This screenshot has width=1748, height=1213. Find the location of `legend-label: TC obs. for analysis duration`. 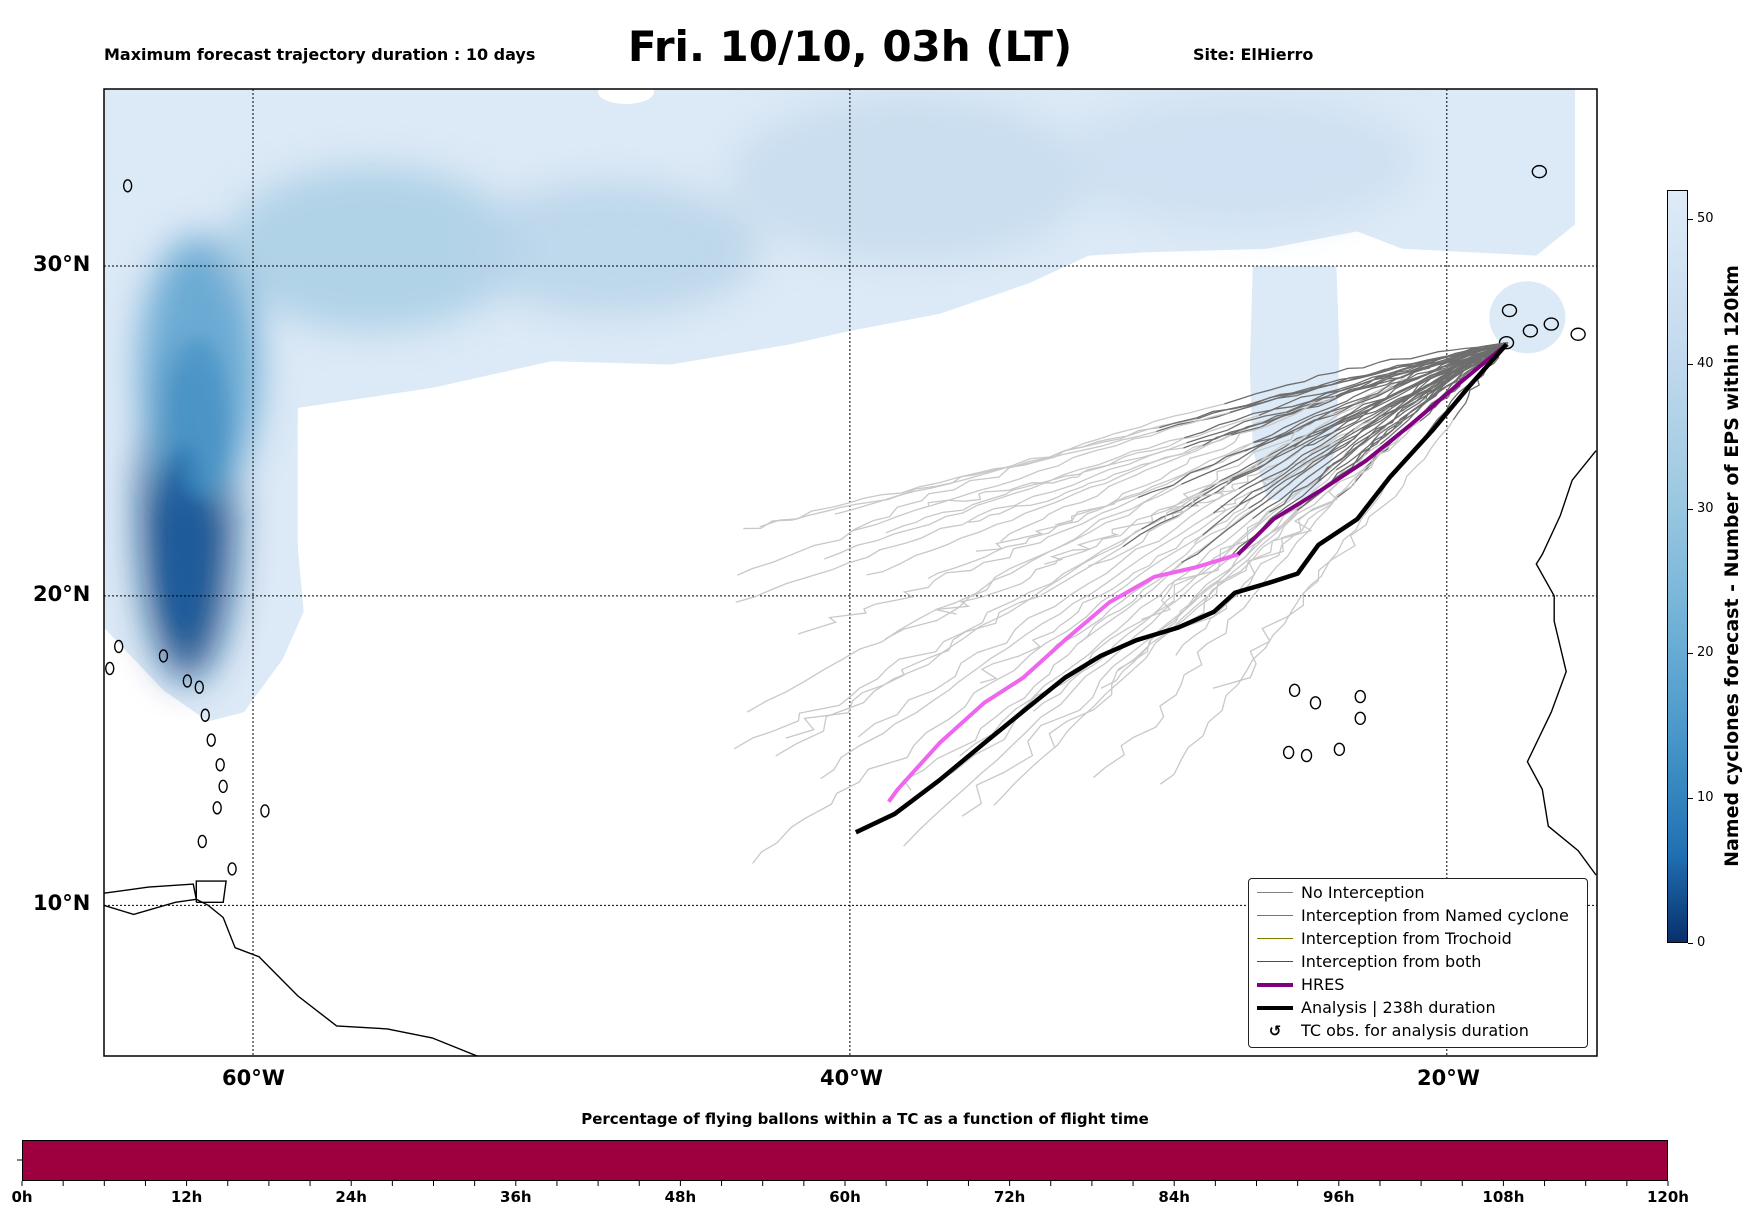

legend-label: TC obs. for analysis duration is located at coordinates (1415, 1030).